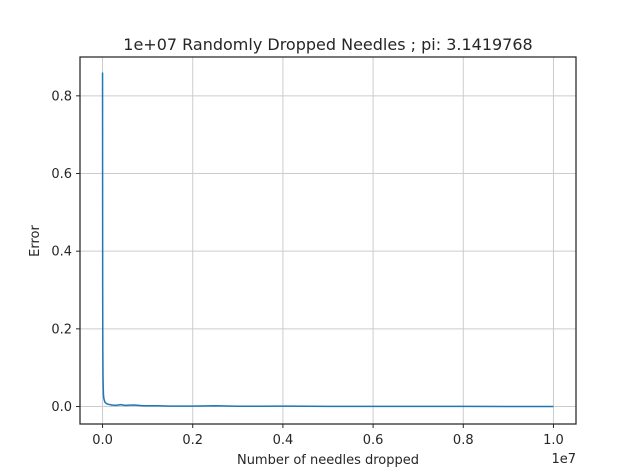 Image resolution: width=640 pixels, height=476 pixels. I want to click on x-axis-label: Number of needles dropped, so click(328, 460).